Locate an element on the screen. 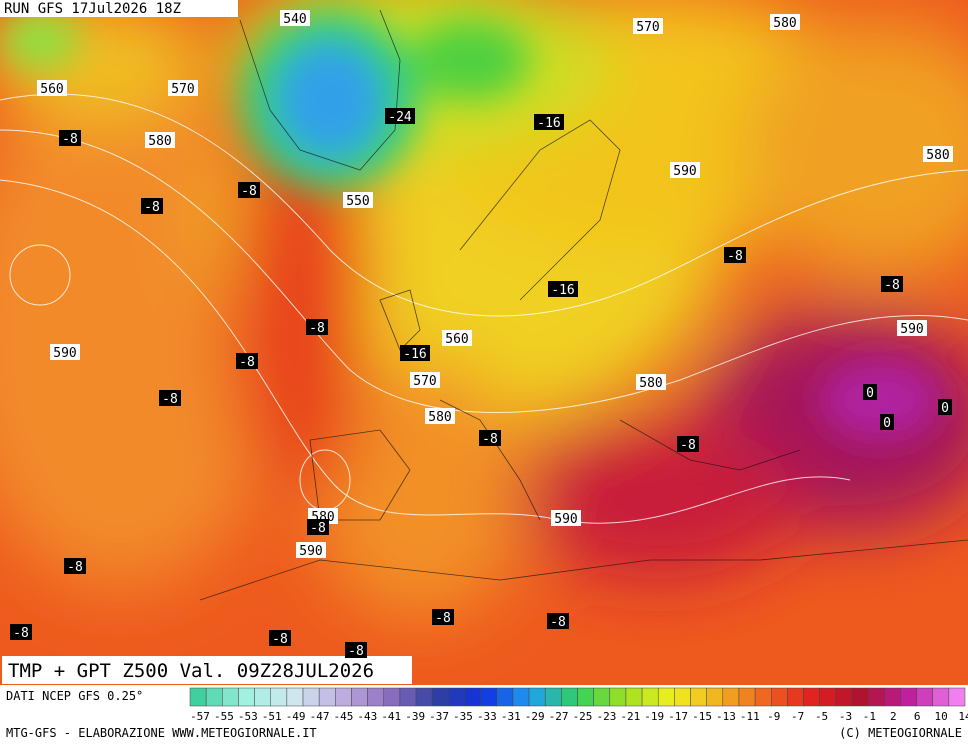 The image size is (968, 749). colorbar-tick-label: -9 is located at coordinates (773, 716).